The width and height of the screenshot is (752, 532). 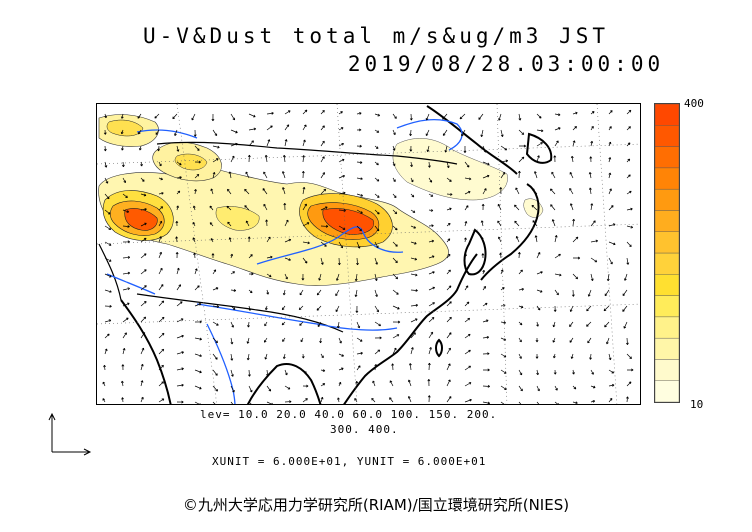 What do you see at coordinates (330, 245) in the screenshot?
I see `river-yellow` at bounding box center [330, 245].